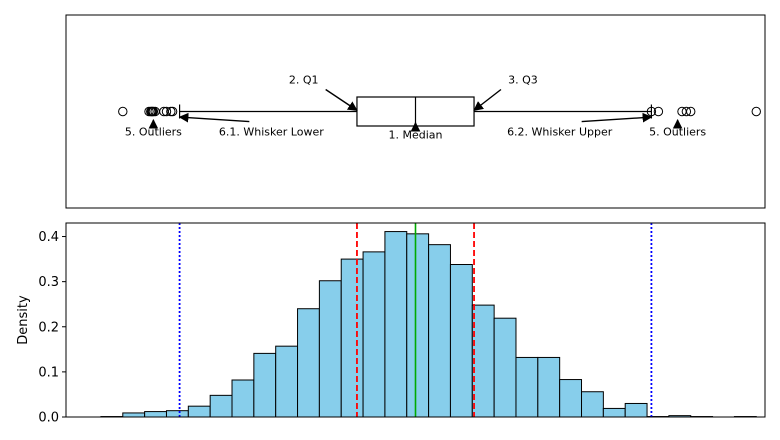  What do you see at coordinates (48, 372) in the screenshot?
I see `y-tick-label: 0.1` at bounding box center [48, 372].